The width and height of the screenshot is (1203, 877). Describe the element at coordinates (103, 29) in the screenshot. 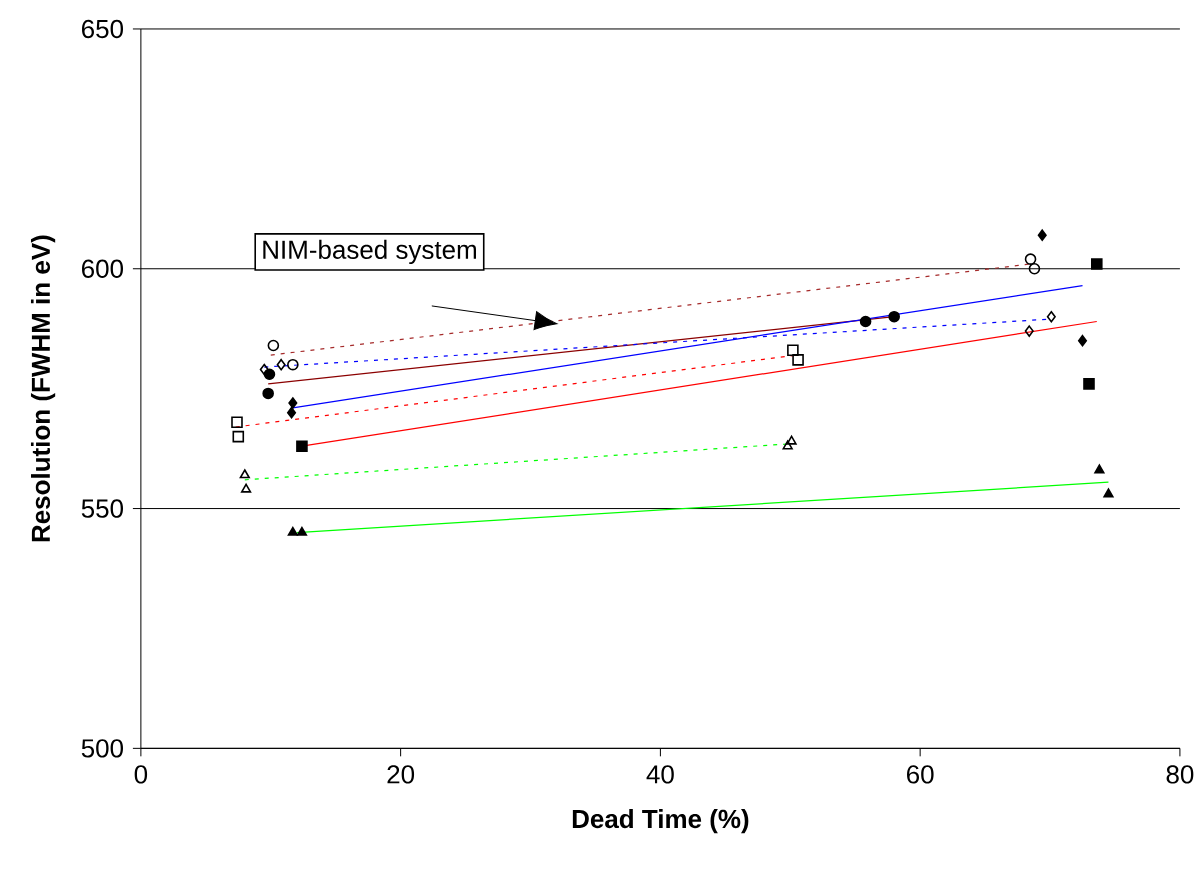

I see `y-tick-label: 650` at that location.